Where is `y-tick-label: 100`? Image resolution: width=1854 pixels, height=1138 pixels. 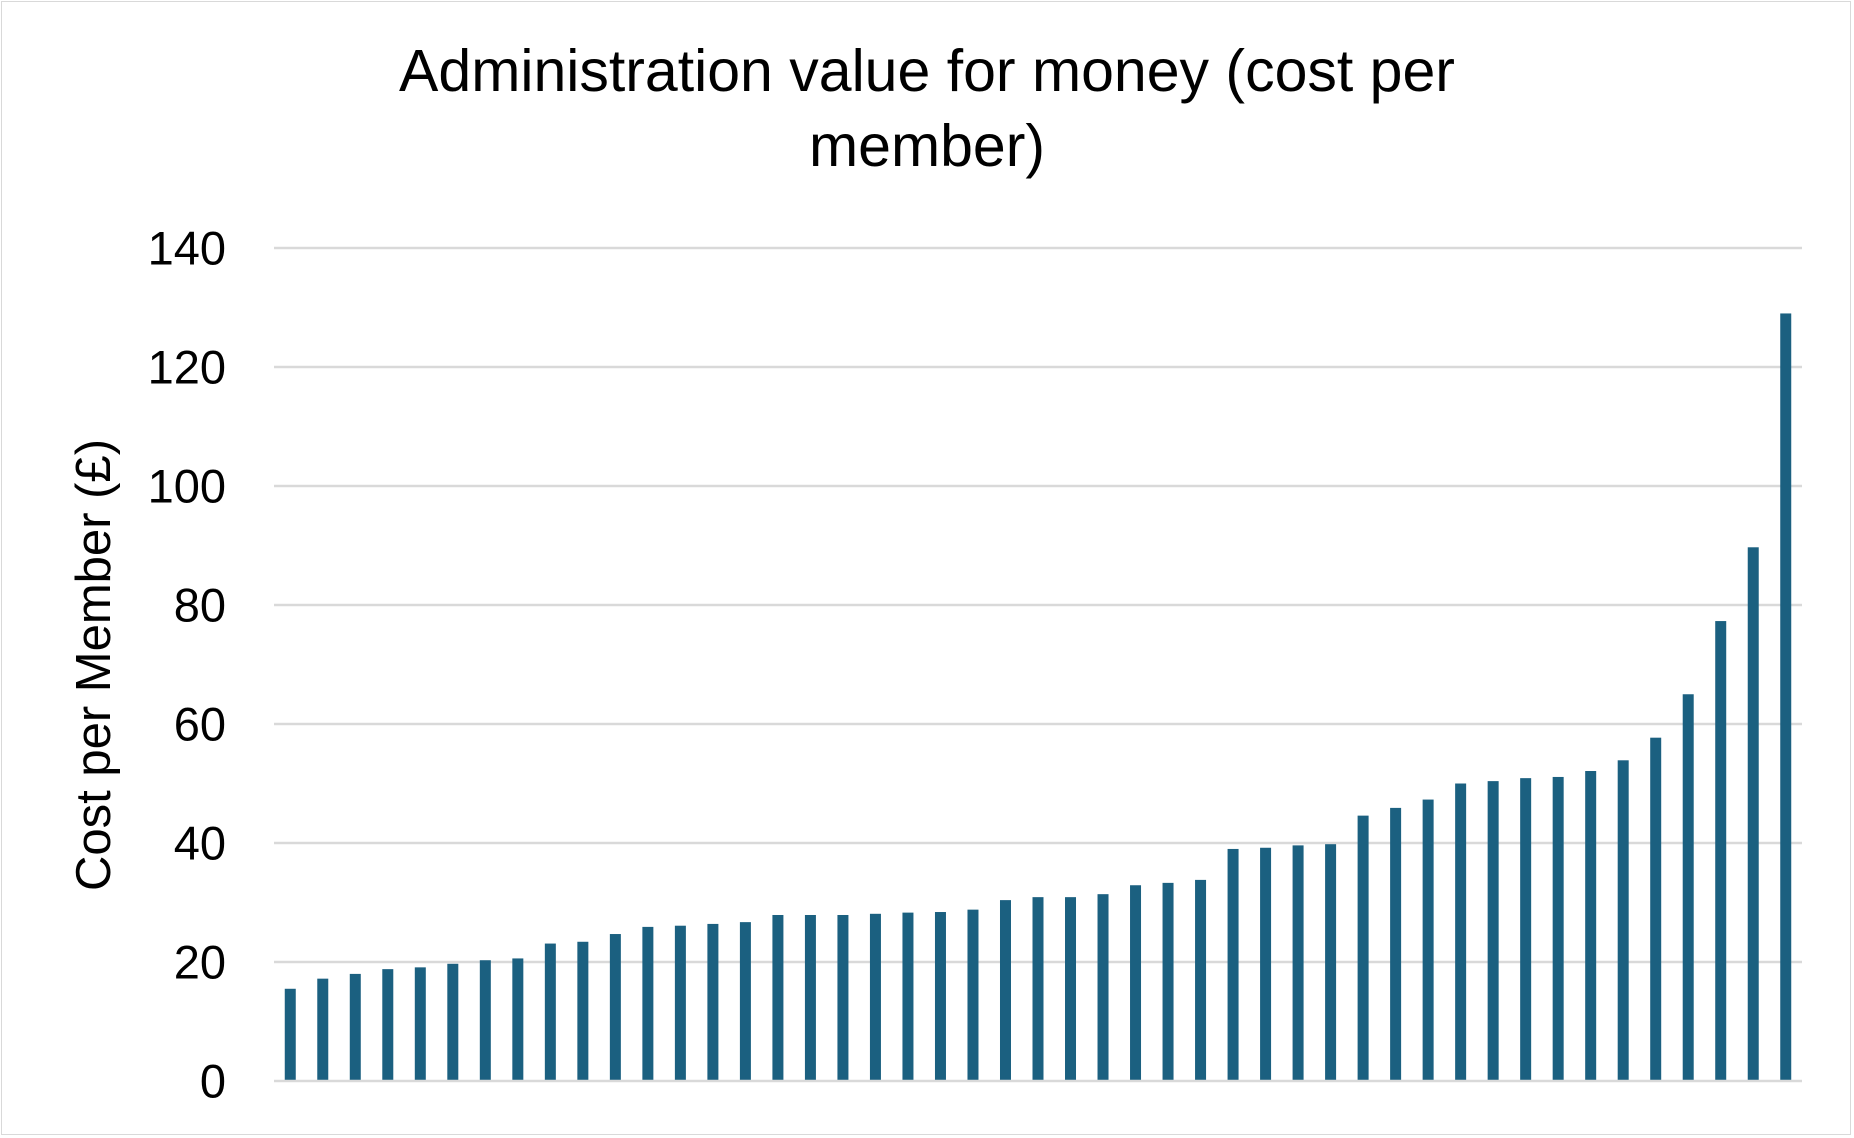
y-tick-label: 100 is located at coordinates (187, 486).